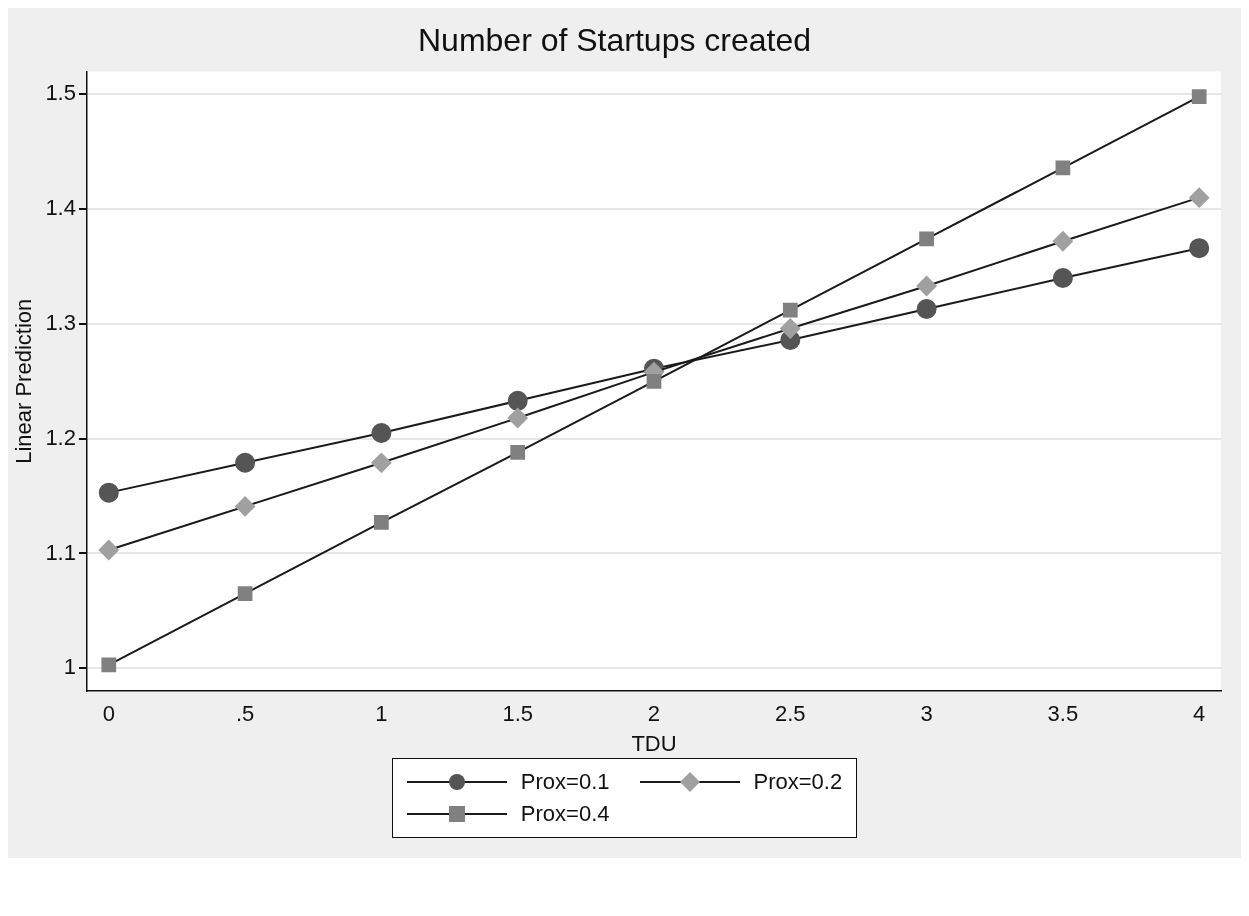 Image resolution: width=1249 pixels, height=916 pixels. I want to click on x-tick-label: .5, so click(245, 714).